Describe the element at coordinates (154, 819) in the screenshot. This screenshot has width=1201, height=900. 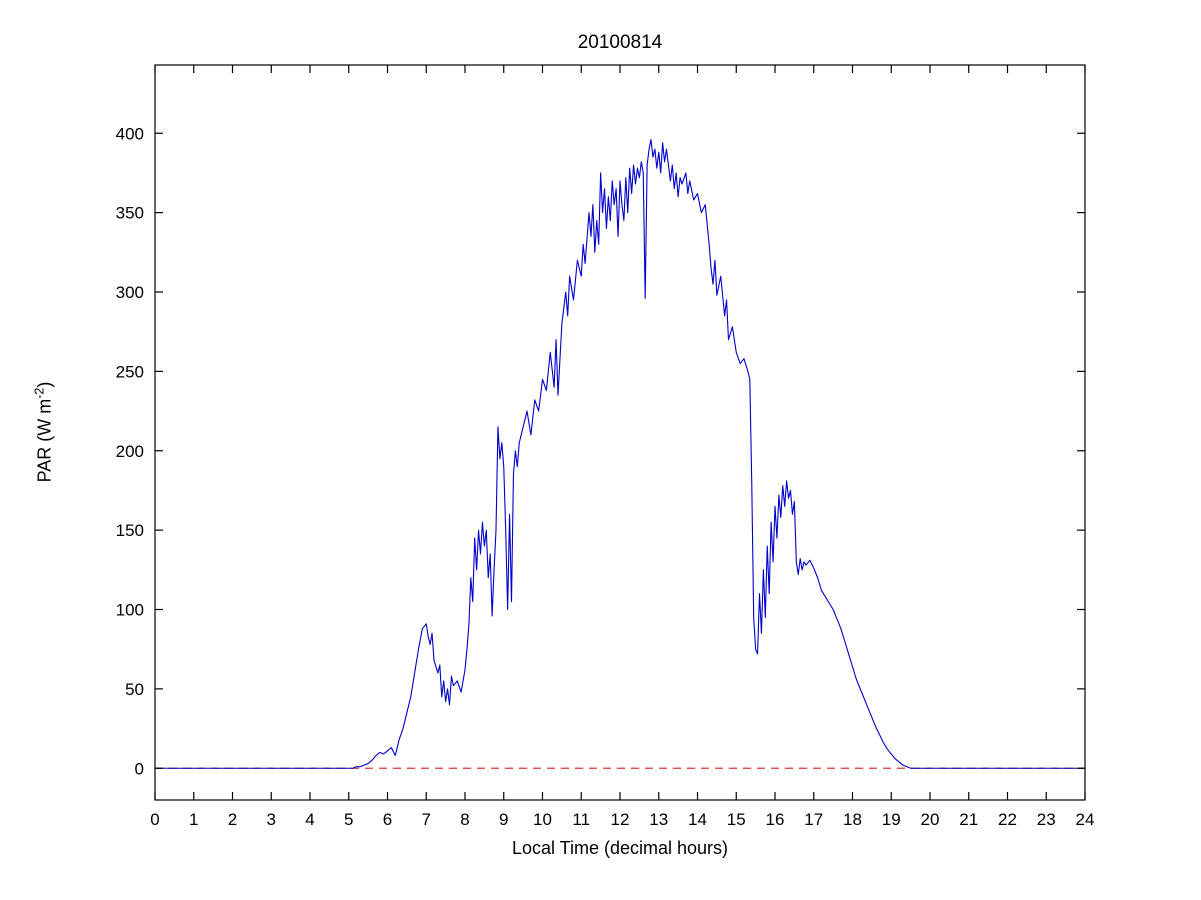
I see `x-tick-label: 0` at that location.